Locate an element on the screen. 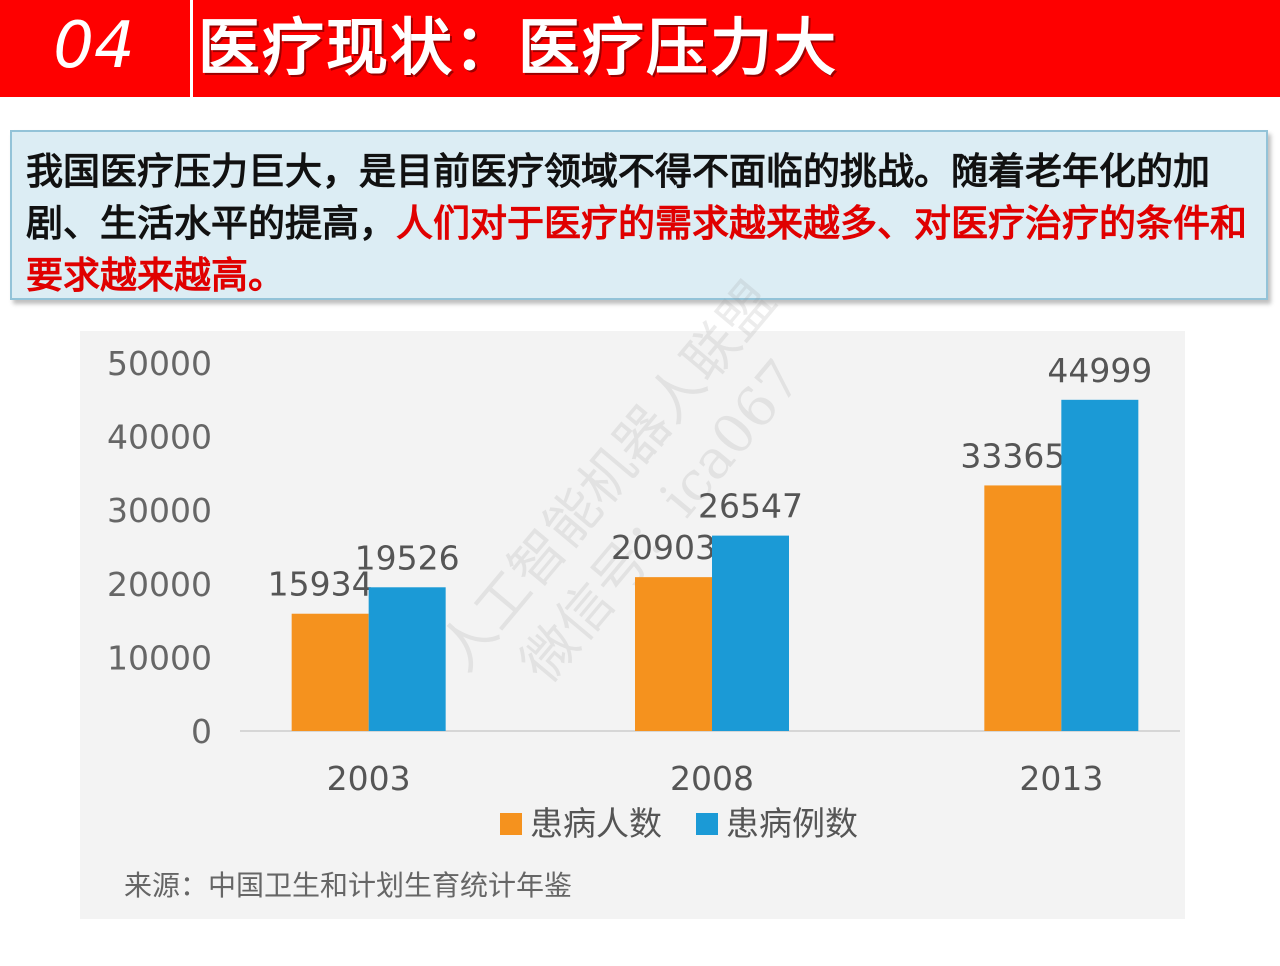 The height and width of the screenshot is (966, 1280). callout-highlight: 人们对于医疗的需求越来越多、对医疗治疗的条件和要求越来越高。 is located at coordinates (636, 249).